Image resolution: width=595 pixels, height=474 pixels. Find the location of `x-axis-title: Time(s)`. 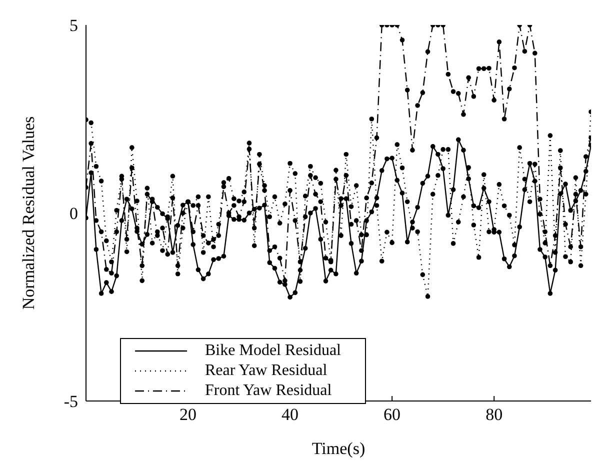

x-axis-title: Time(s) is located at coordinates (339, 448).